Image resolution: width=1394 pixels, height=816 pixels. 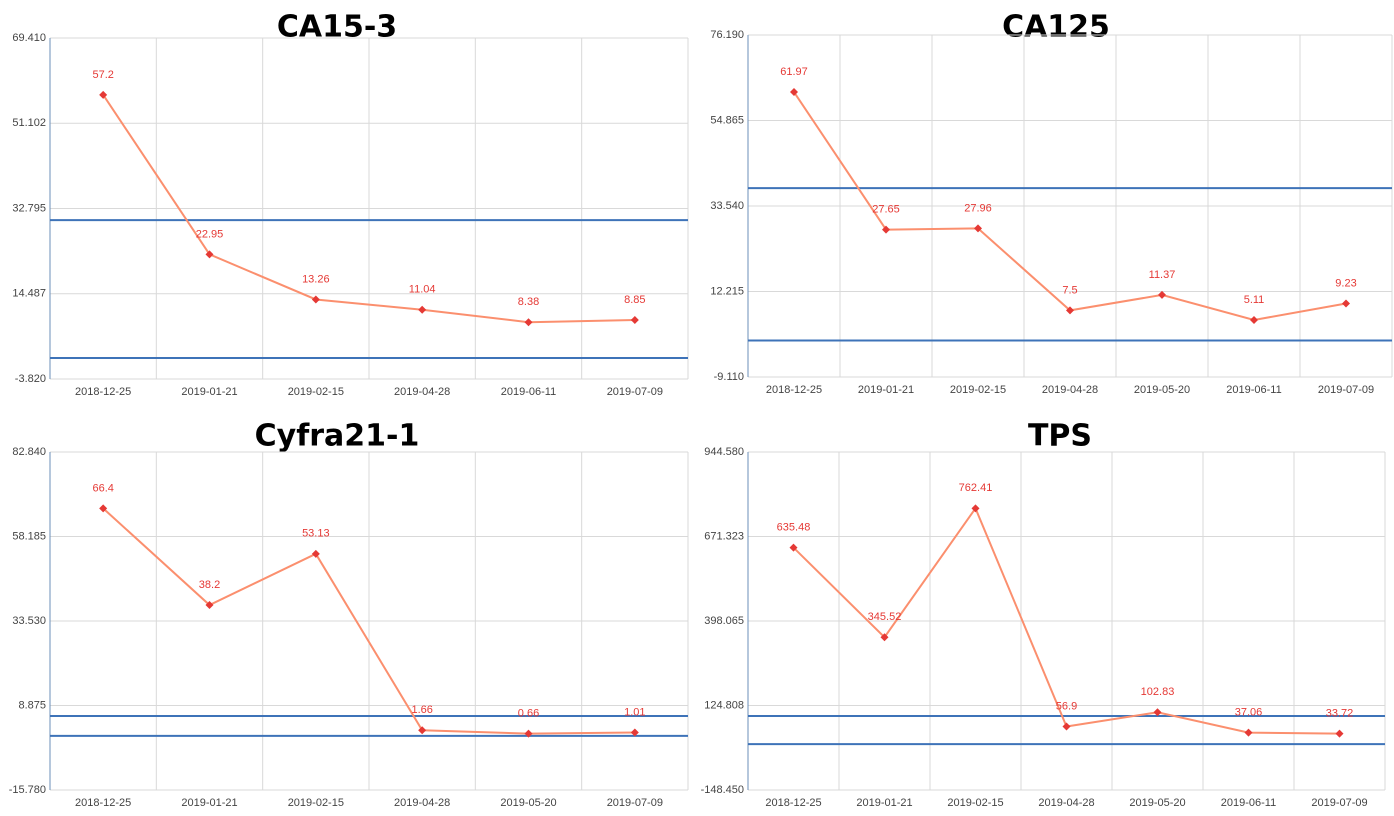 I want to click on value-label: 762.41, so click(x=976, y=488).